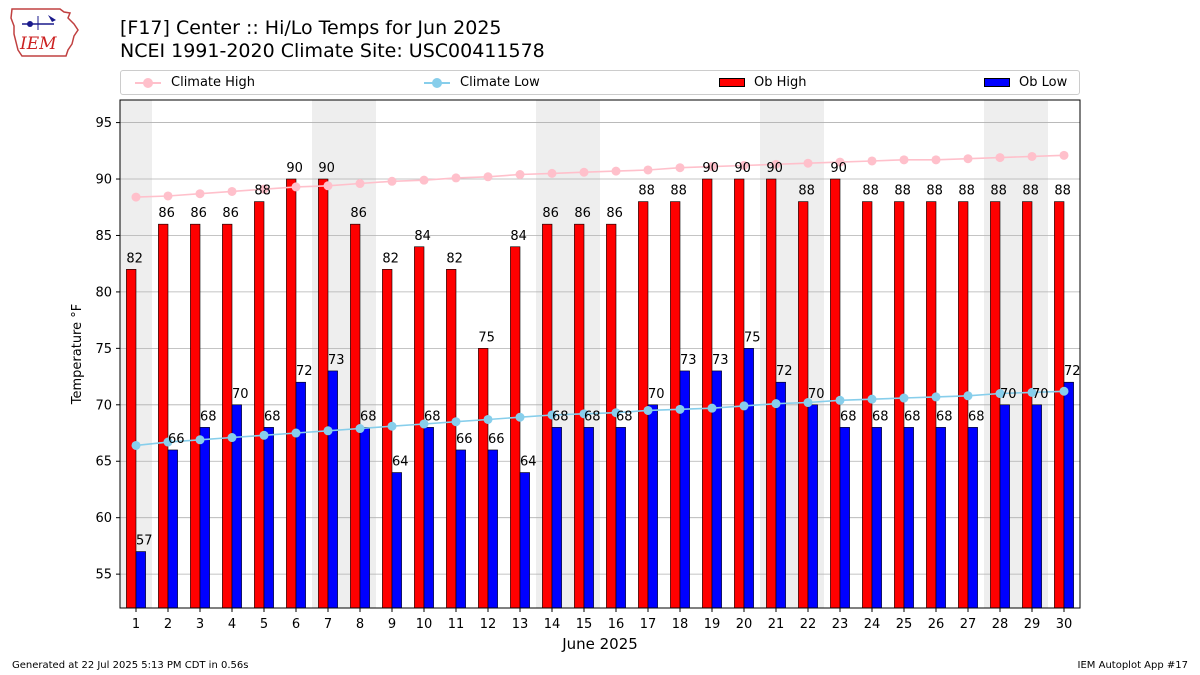 This screenshot has height=675, width=1200. What do you see at coordinates (1032, 624) in the screenshot?
I see `x-tick-label: 29` at bounding box center [1032, 624].